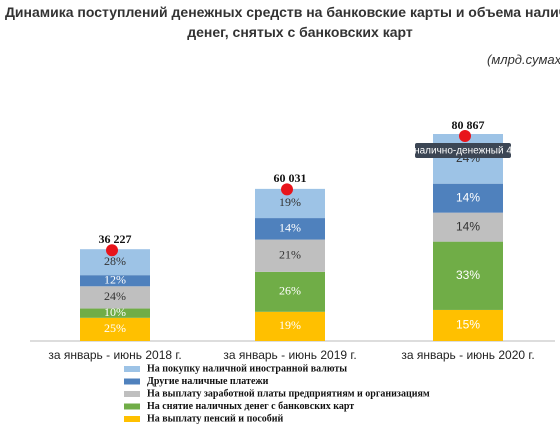 Image resolution: width=560 pixels, height=429 pixels. I want to click on value-label: 21%, so click(290, 254).